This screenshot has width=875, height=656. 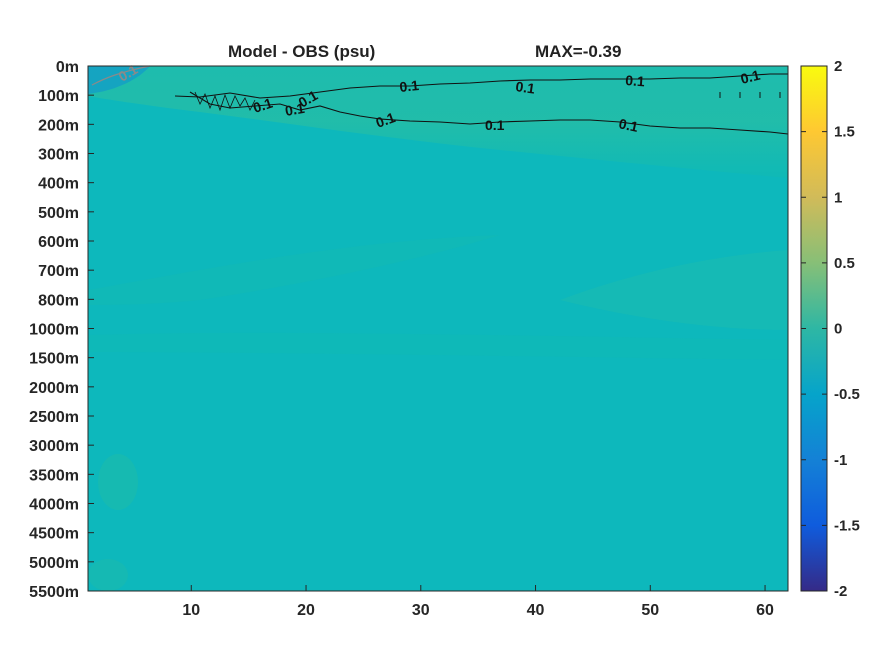 I want to click on colorbar-tick-label: -1, so click(x=840, y=460).